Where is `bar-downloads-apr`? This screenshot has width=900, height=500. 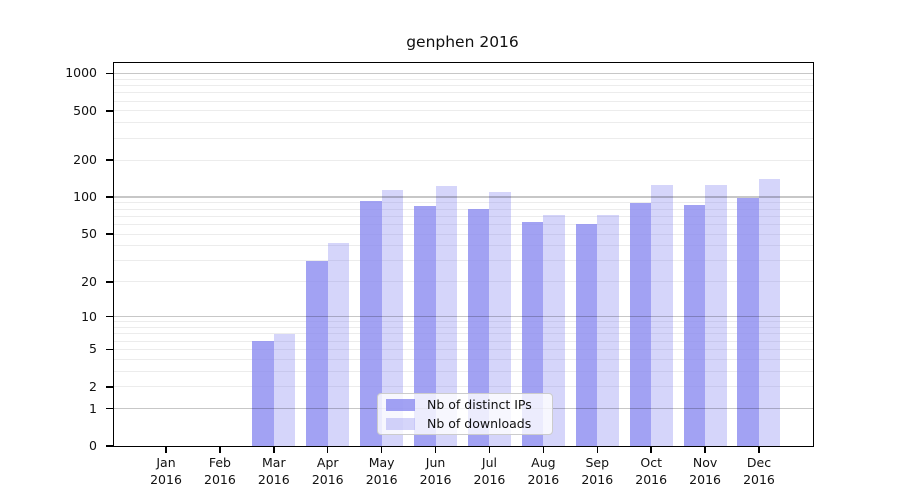 bar-downloads-apr is located at coordinates (338, 344).